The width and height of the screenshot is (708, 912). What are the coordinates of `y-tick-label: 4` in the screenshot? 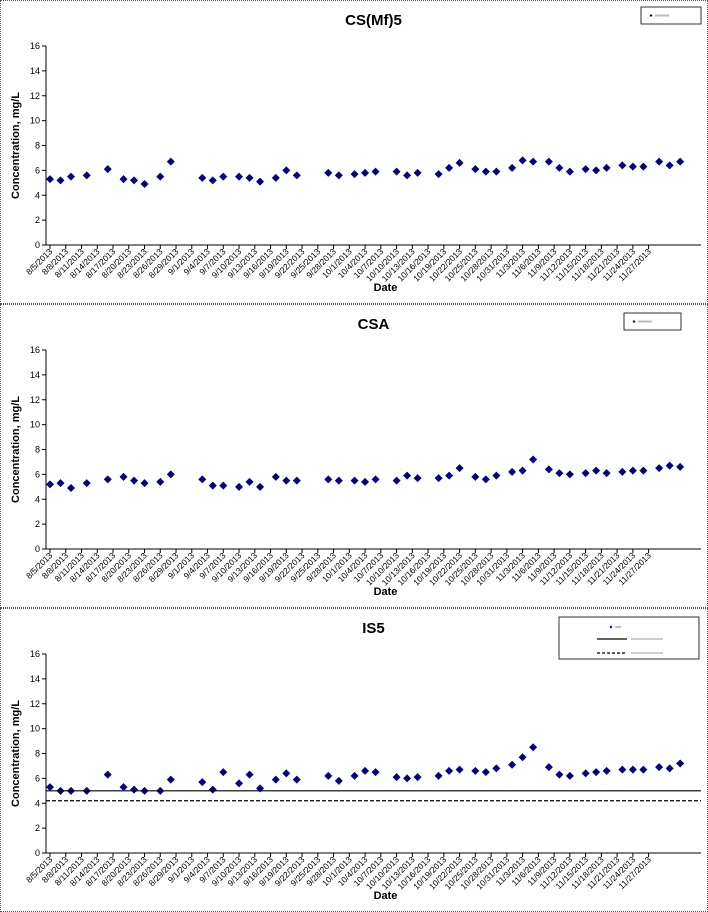 It's located at (37, 803).